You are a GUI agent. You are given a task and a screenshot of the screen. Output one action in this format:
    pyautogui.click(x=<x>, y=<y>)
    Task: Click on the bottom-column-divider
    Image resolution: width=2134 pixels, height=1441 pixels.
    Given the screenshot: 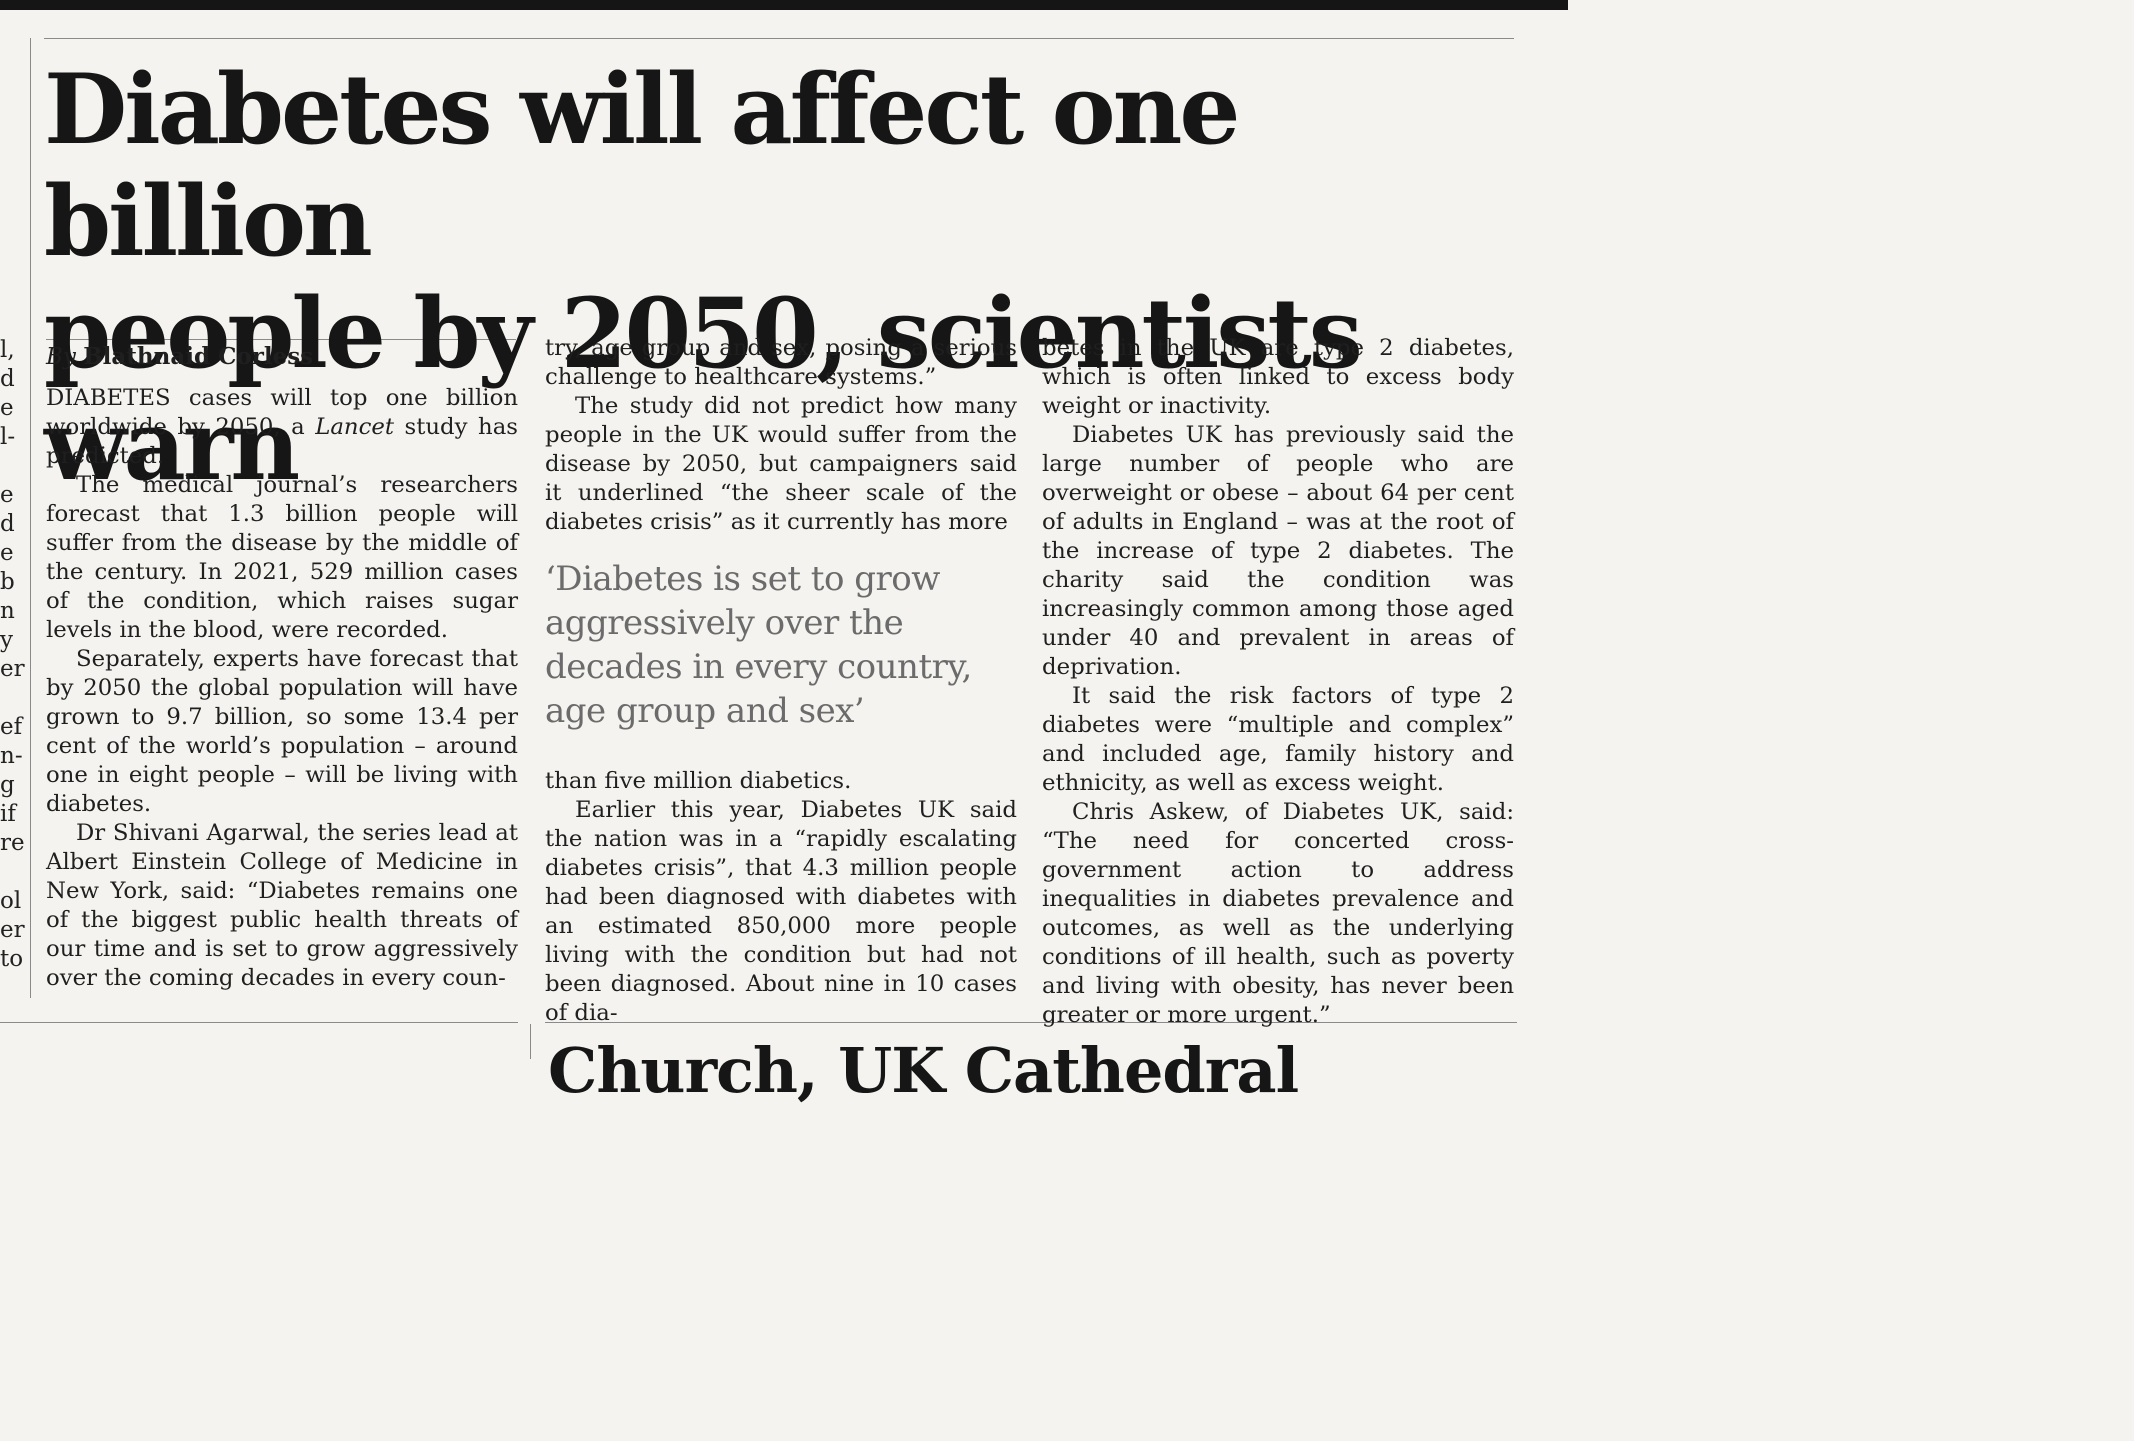 What is the action you would take?
    pyautogui.click(x=530, y=1041)
    